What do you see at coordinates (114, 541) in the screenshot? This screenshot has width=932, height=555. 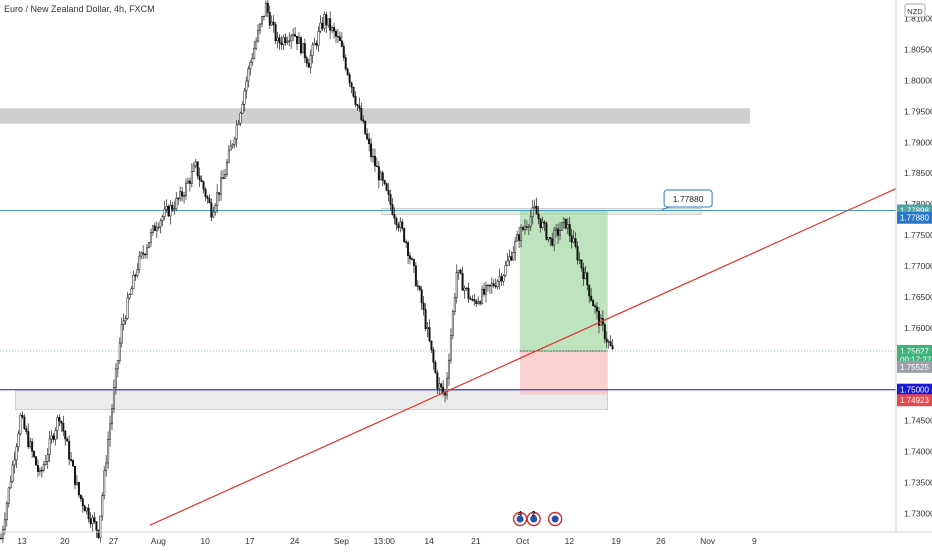 I see `time-tick-label: 27` at bounding box center [114, 541].